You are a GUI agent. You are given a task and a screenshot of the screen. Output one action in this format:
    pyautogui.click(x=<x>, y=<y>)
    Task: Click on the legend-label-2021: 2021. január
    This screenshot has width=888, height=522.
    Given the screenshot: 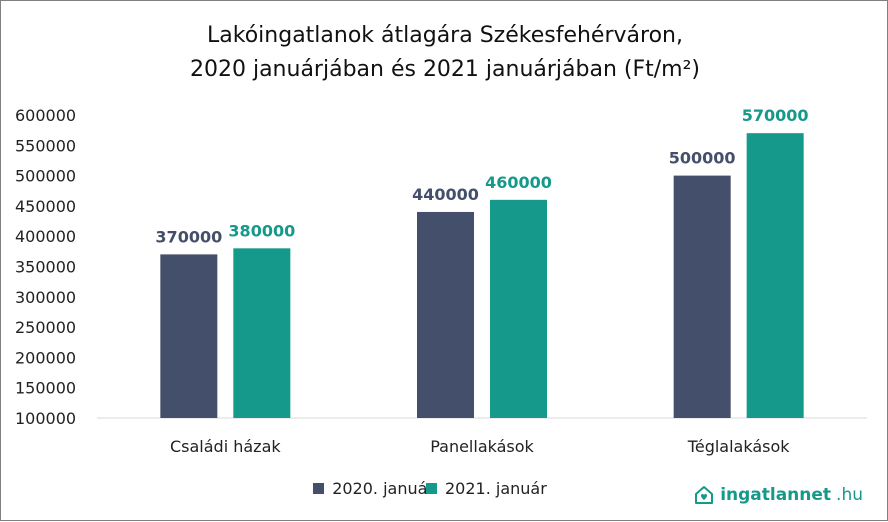 What is the action you would take?
    pyautogui.click(x=496, y=488)
    